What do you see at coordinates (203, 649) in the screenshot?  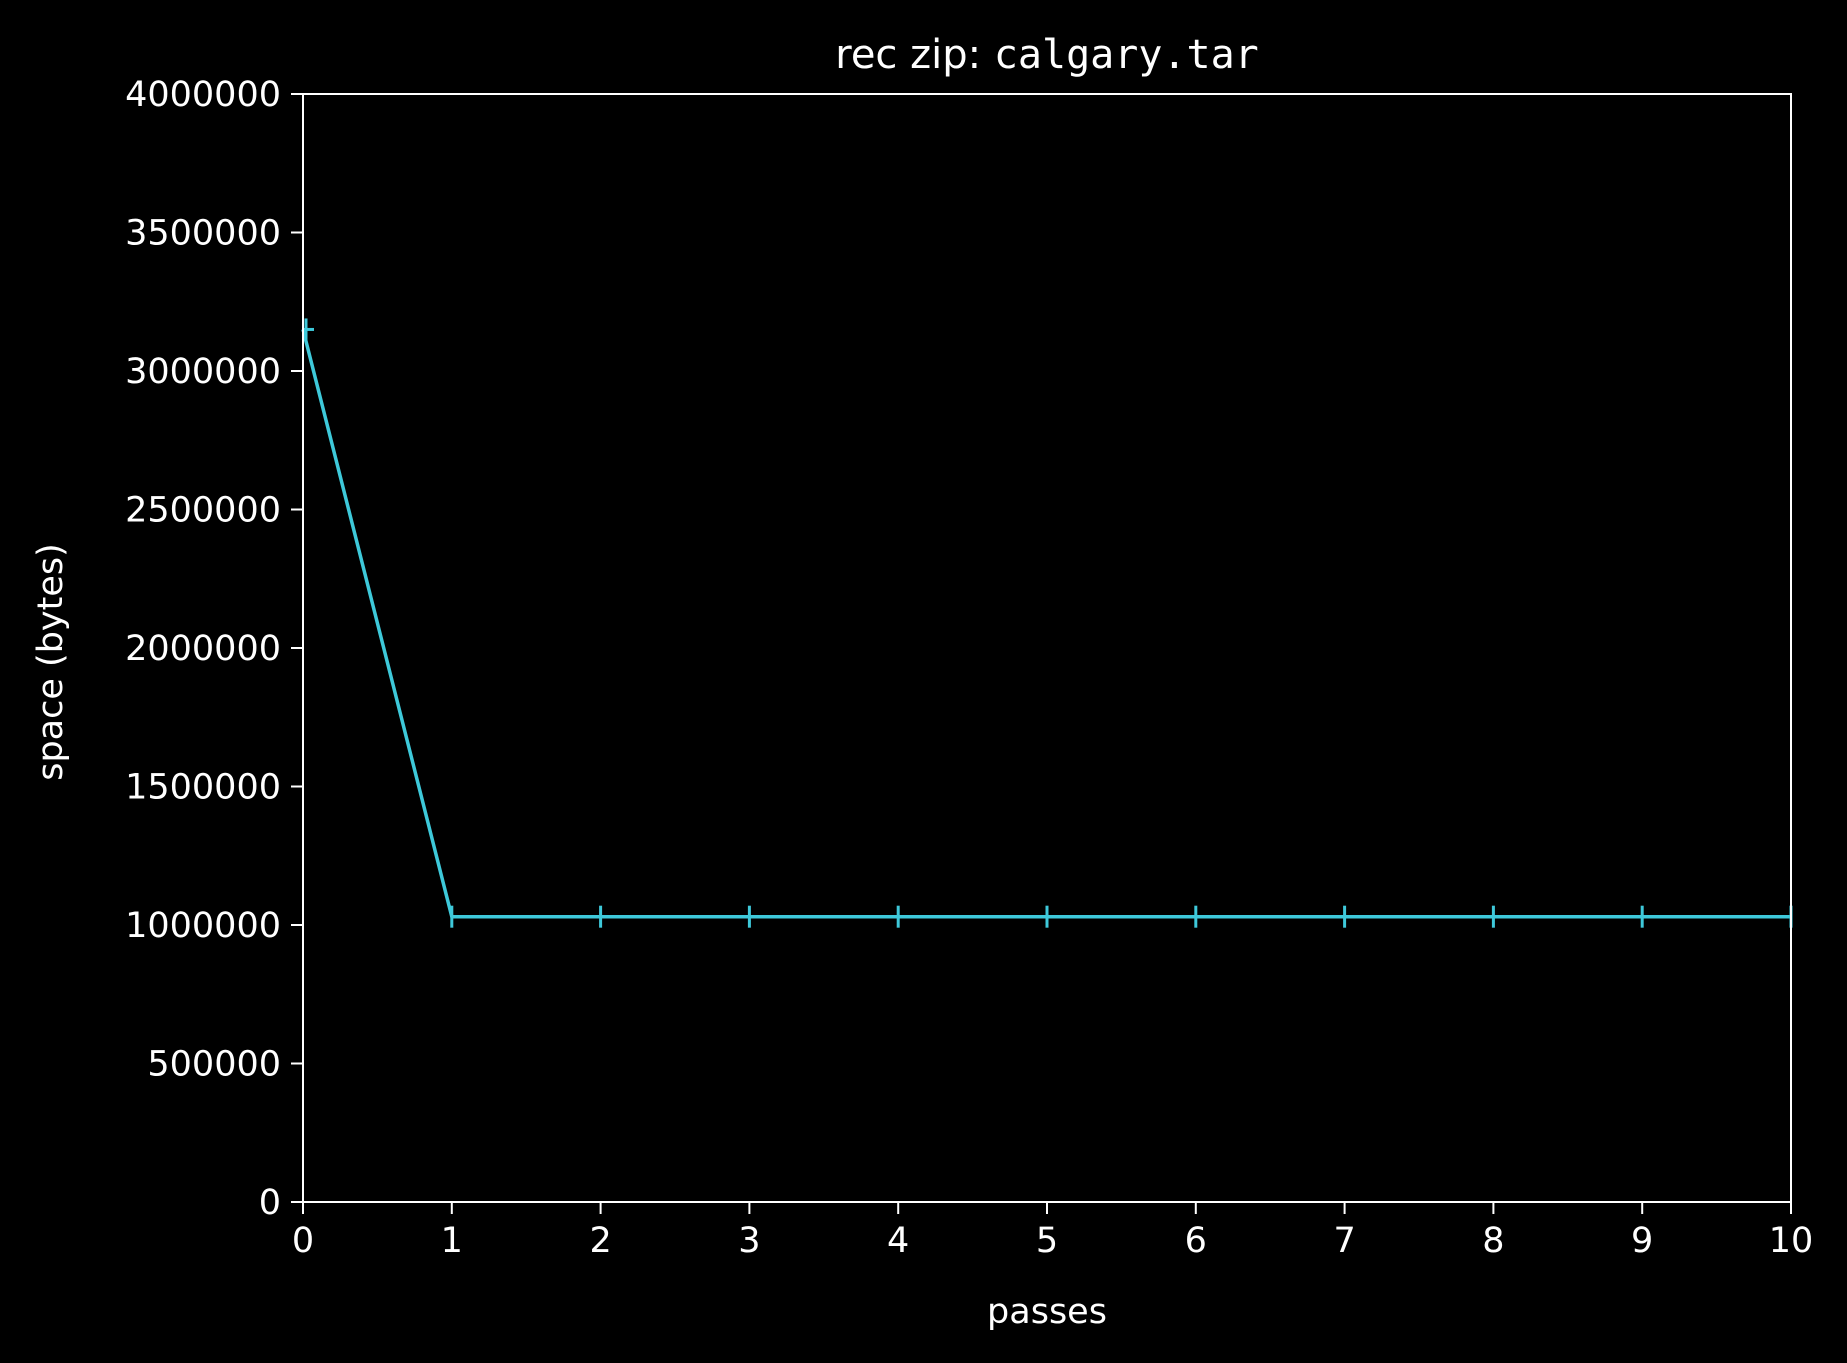 I see `y-tick-label: 2000000` at bounding box center [203, 649].